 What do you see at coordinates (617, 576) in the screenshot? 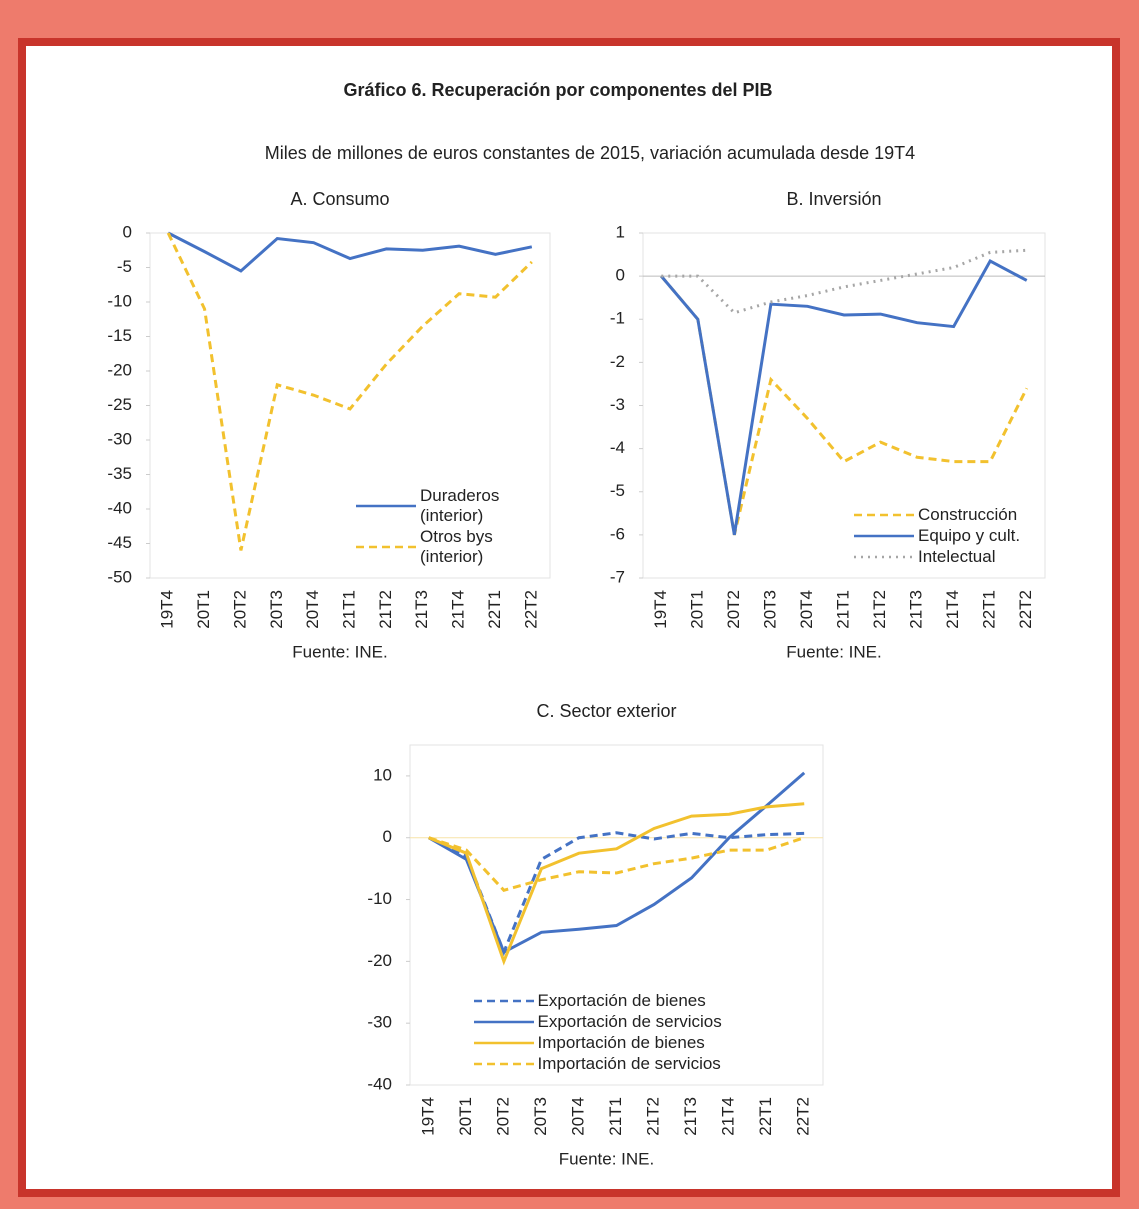
I see `y-tick-label: -7` at bounding box center [617, 576].